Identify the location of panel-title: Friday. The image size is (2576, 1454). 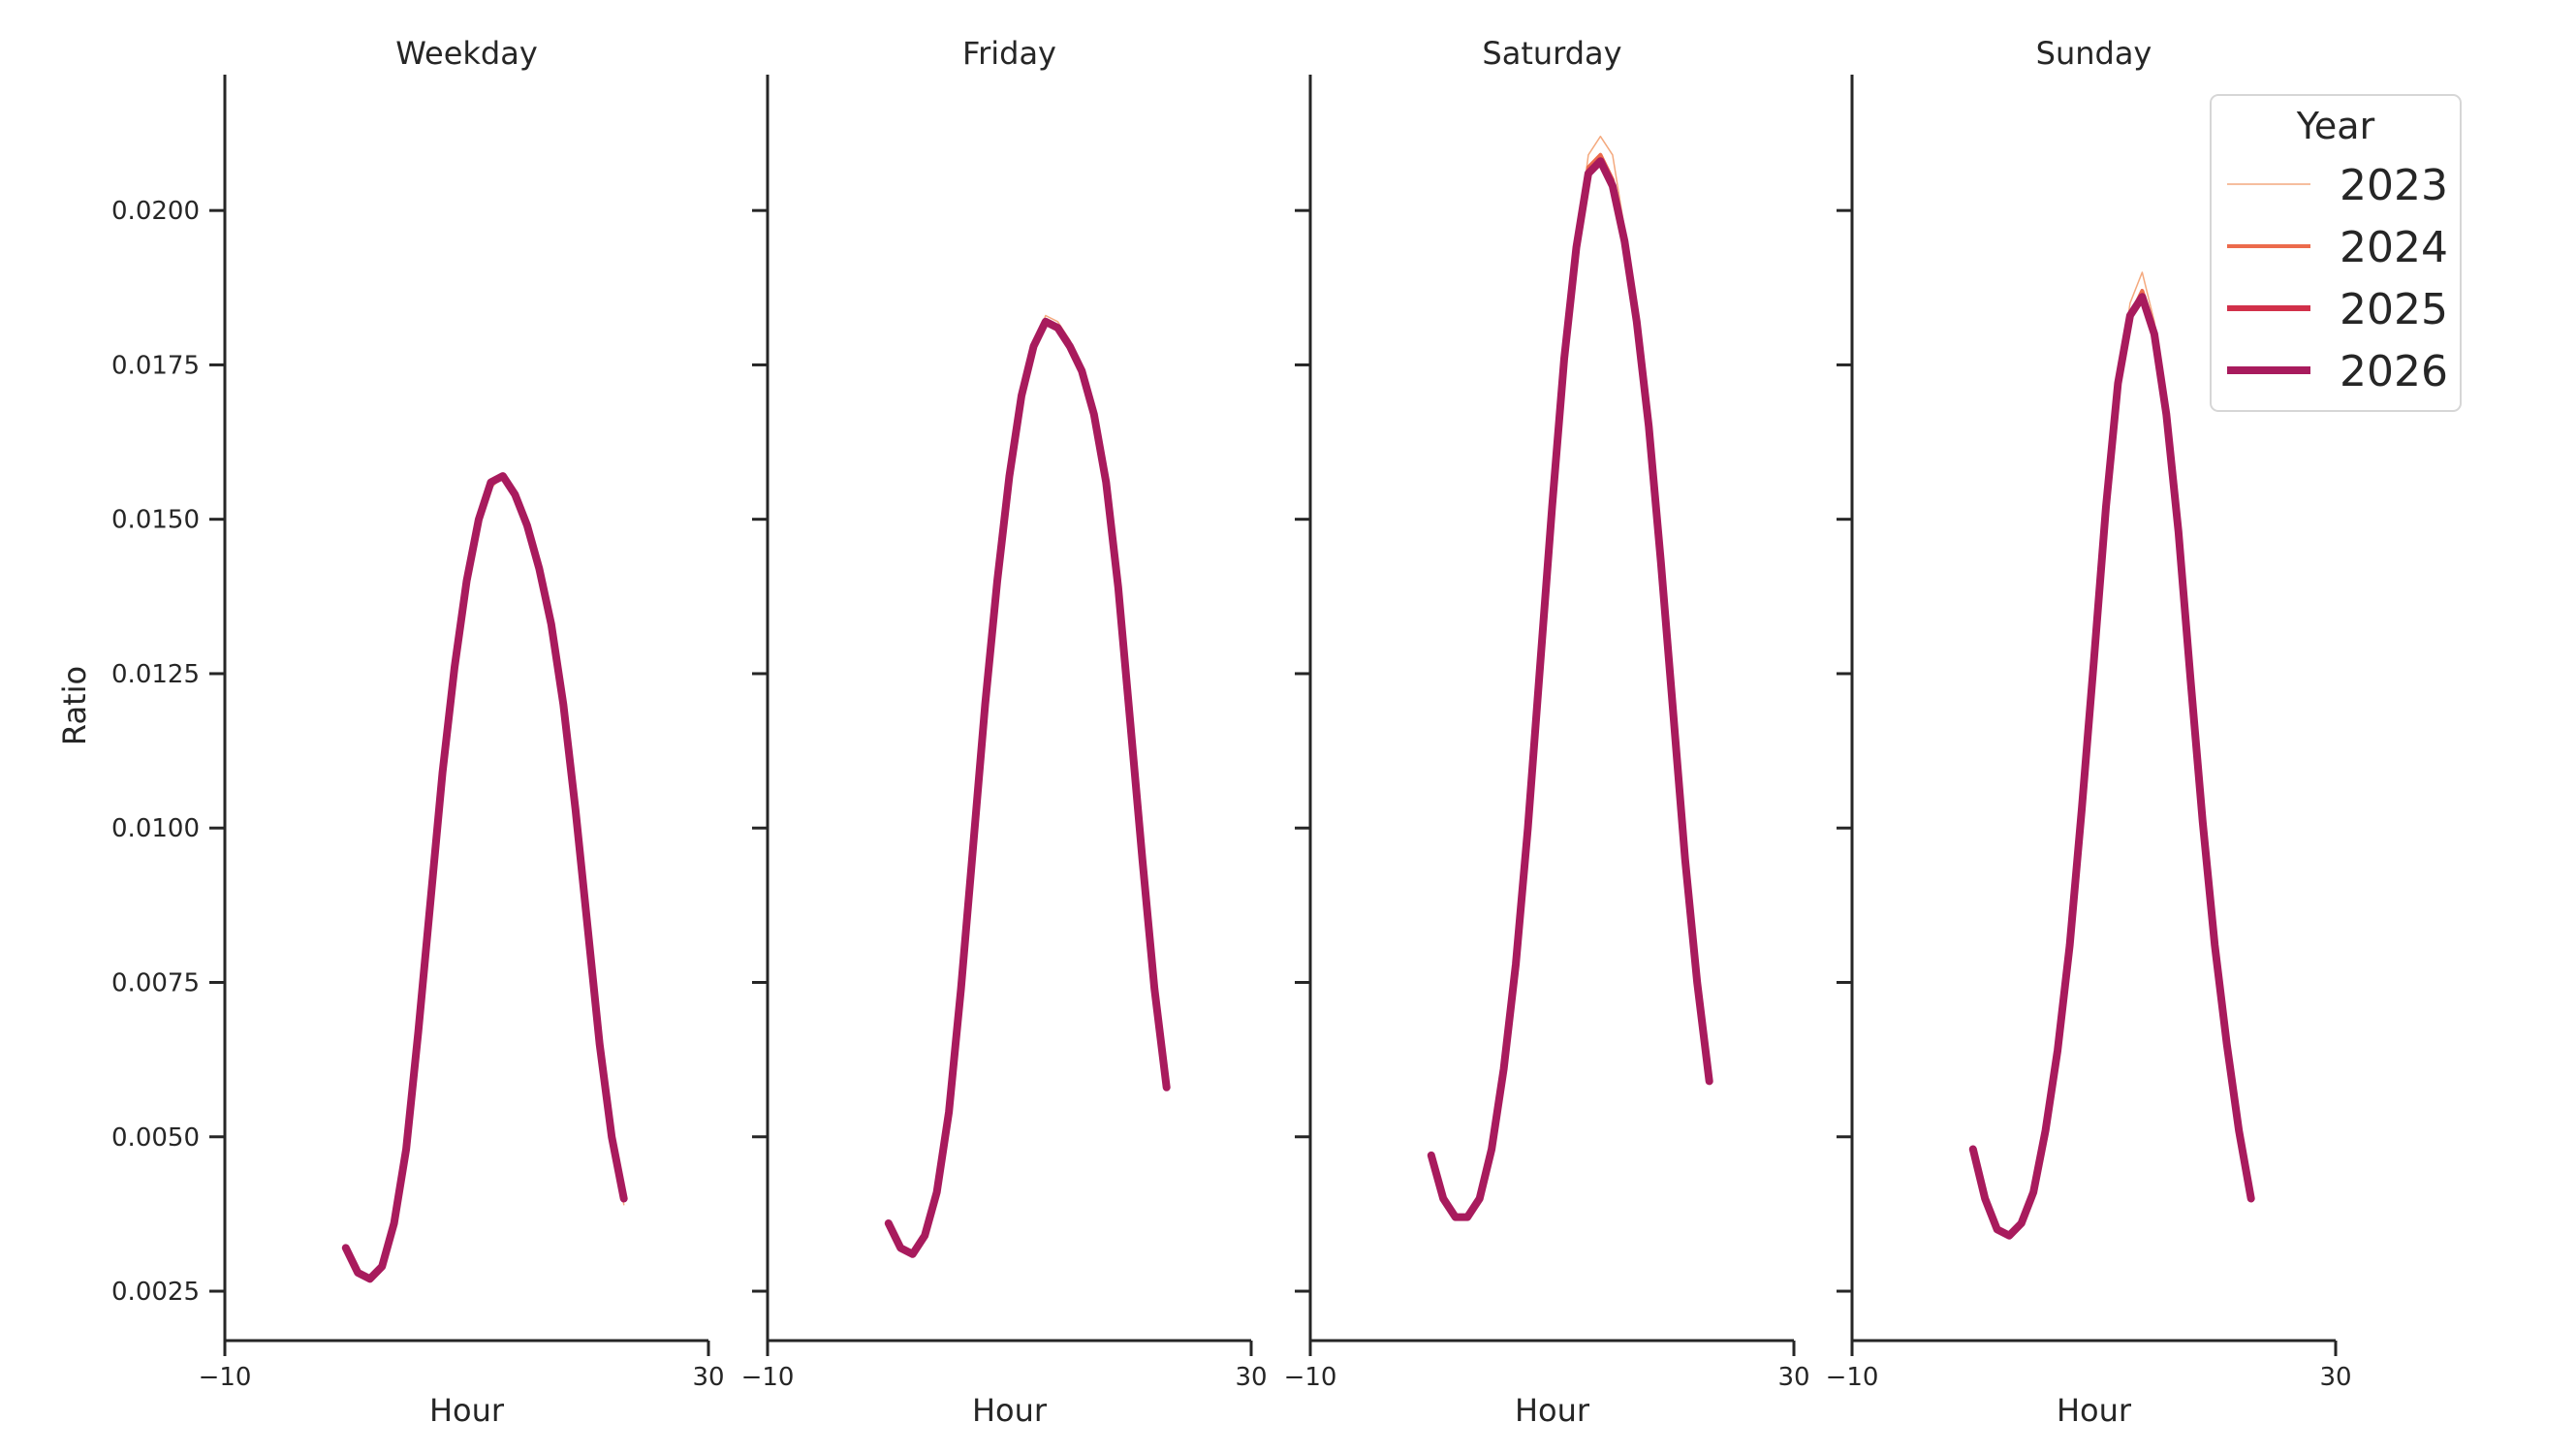
(1009, 53).